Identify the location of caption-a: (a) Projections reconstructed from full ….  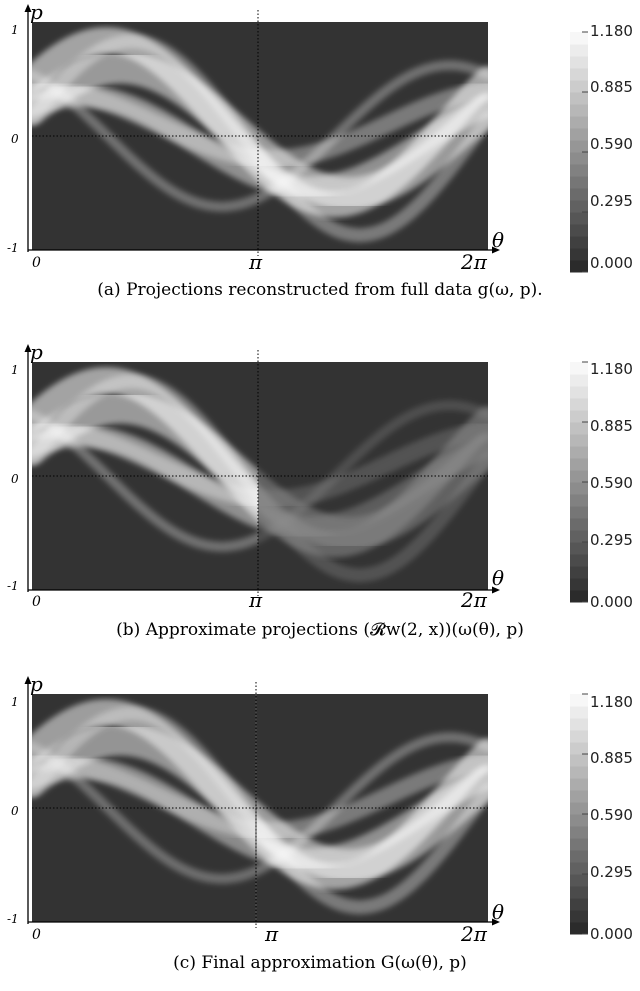
(320, 290).